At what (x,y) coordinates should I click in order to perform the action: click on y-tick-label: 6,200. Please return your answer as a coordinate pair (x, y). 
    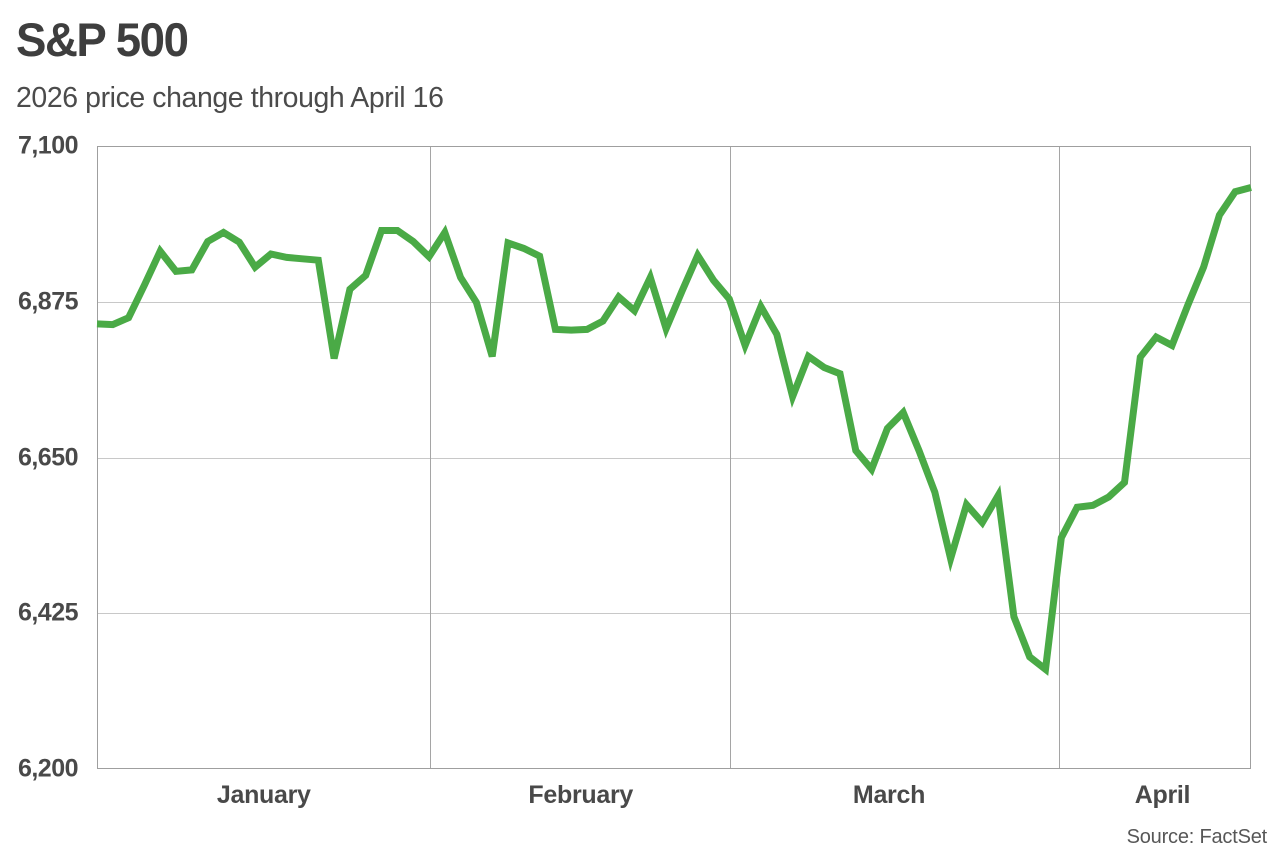
    Looking at the image, I should click on (48, 768).